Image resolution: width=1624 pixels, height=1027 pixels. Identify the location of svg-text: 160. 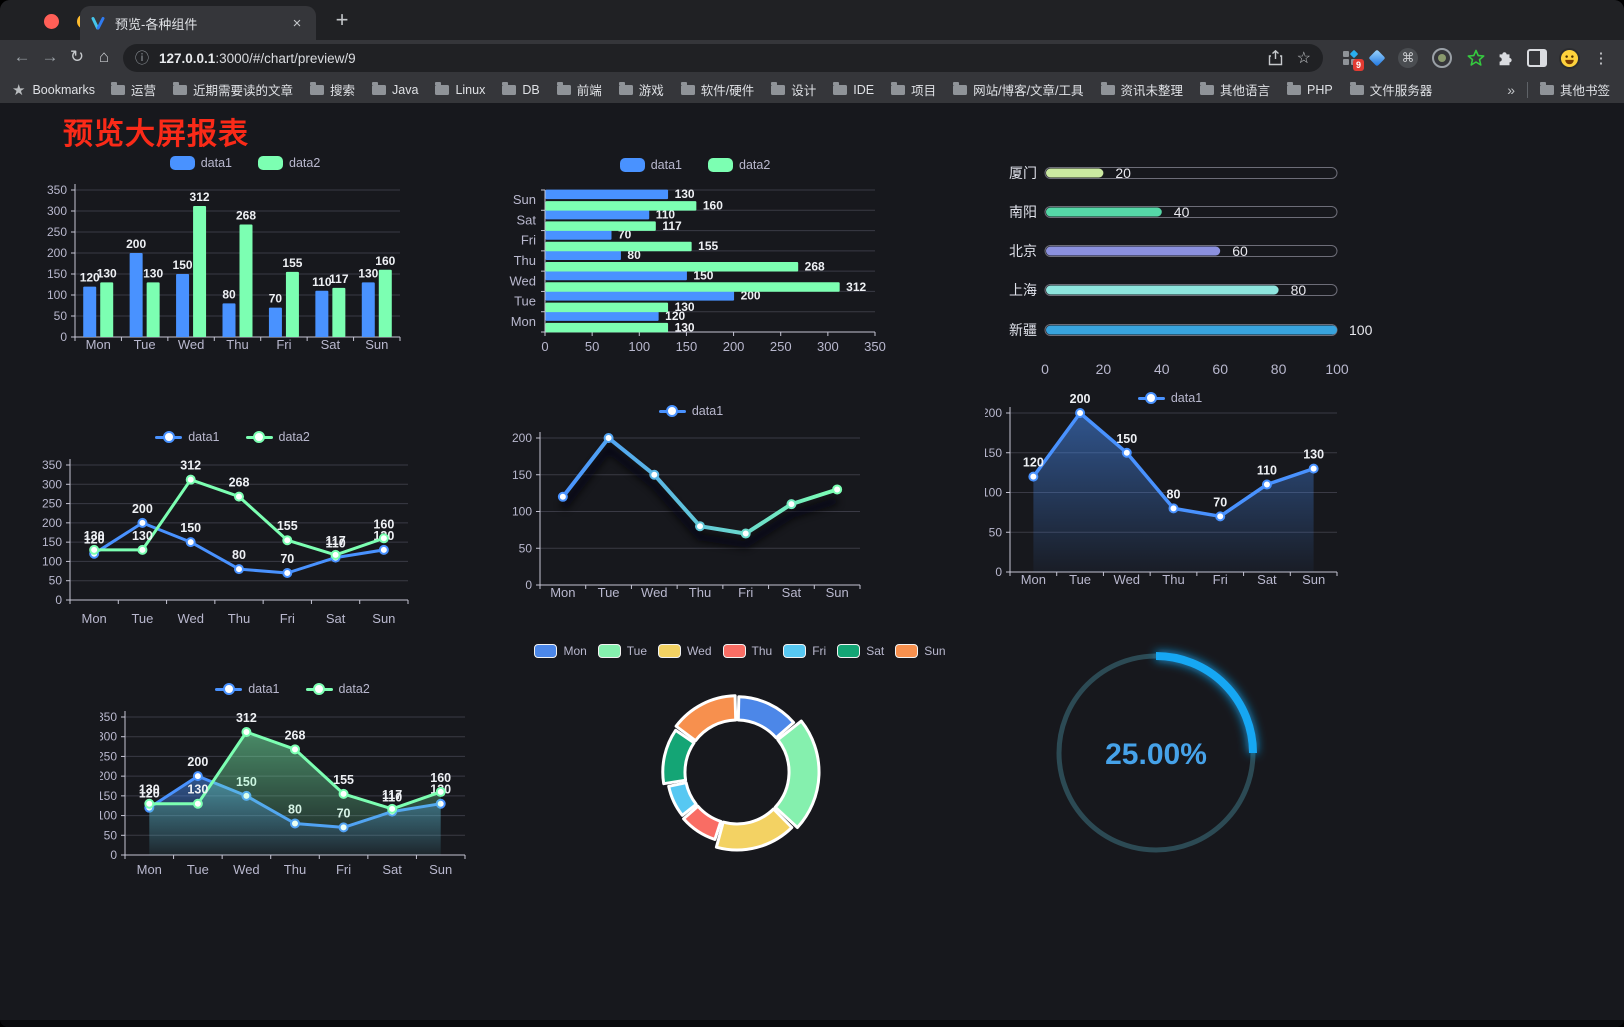
(385, 261).